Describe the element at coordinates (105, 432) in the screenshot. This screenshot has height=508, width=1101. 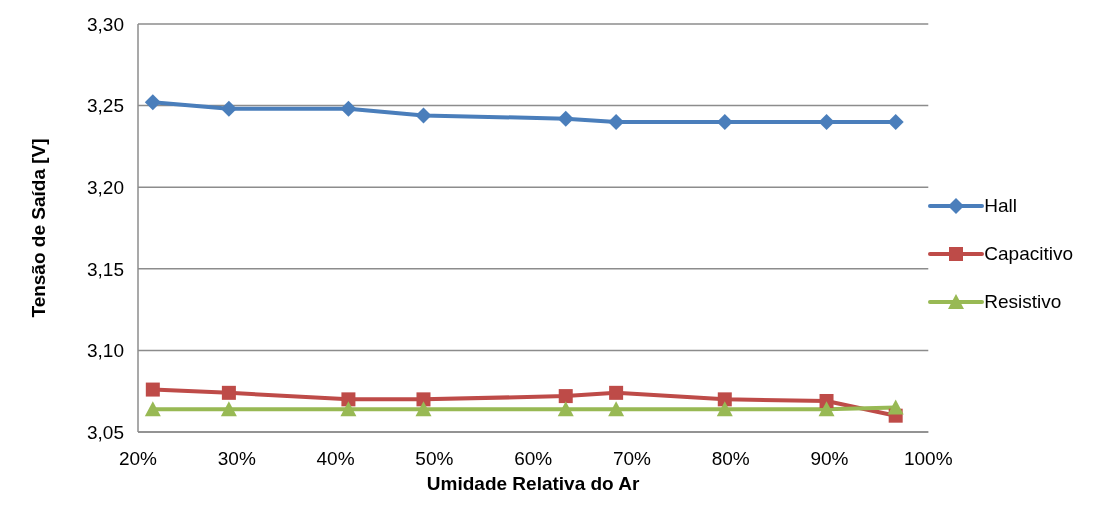
I see `y-tick-label: 3,05` at that location.